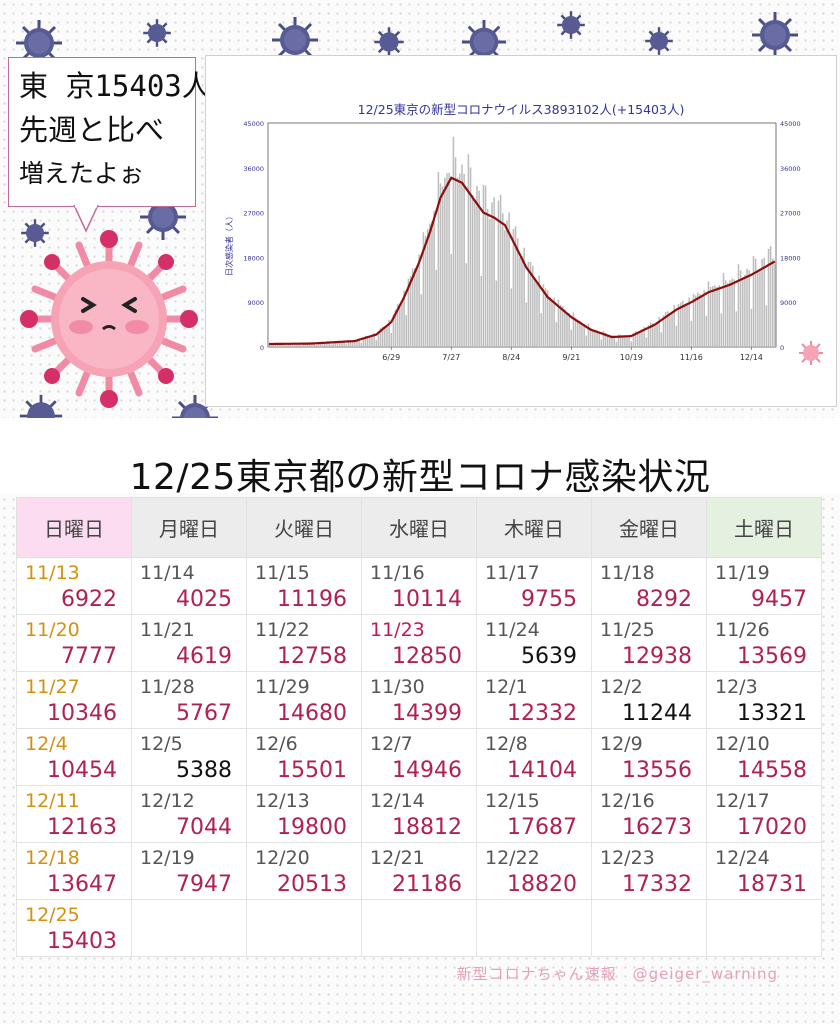  I want to click on day-count: 12938, so click(657, 656).